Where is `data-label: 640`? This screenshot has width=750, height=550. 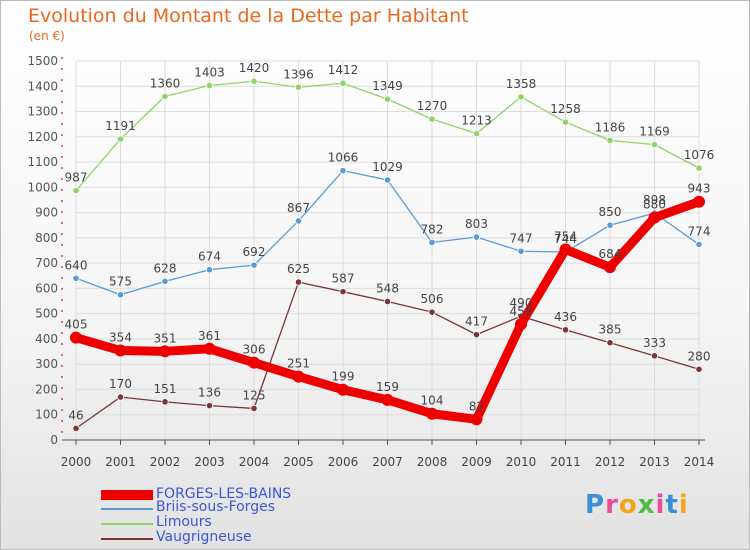
data-label: 640 is located at coordinates (76, 265).